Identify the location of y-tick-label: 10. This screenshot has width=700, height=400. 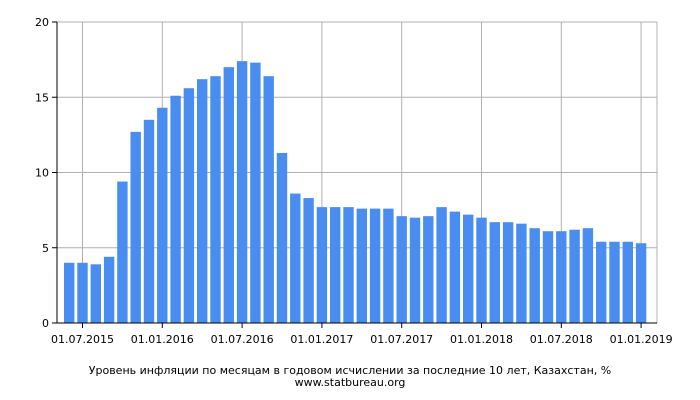
(42, 173).